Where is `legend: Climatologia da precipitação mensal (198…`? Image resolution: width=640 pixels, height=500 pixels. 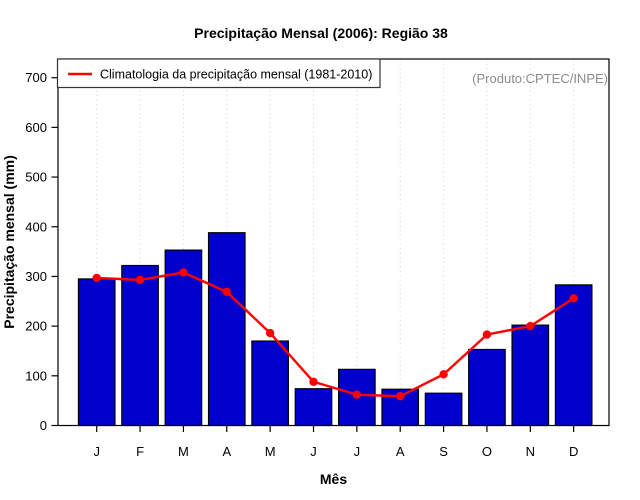
legend: Climatologia da precipitação mensal (198… is located at coordinates (218, 73).